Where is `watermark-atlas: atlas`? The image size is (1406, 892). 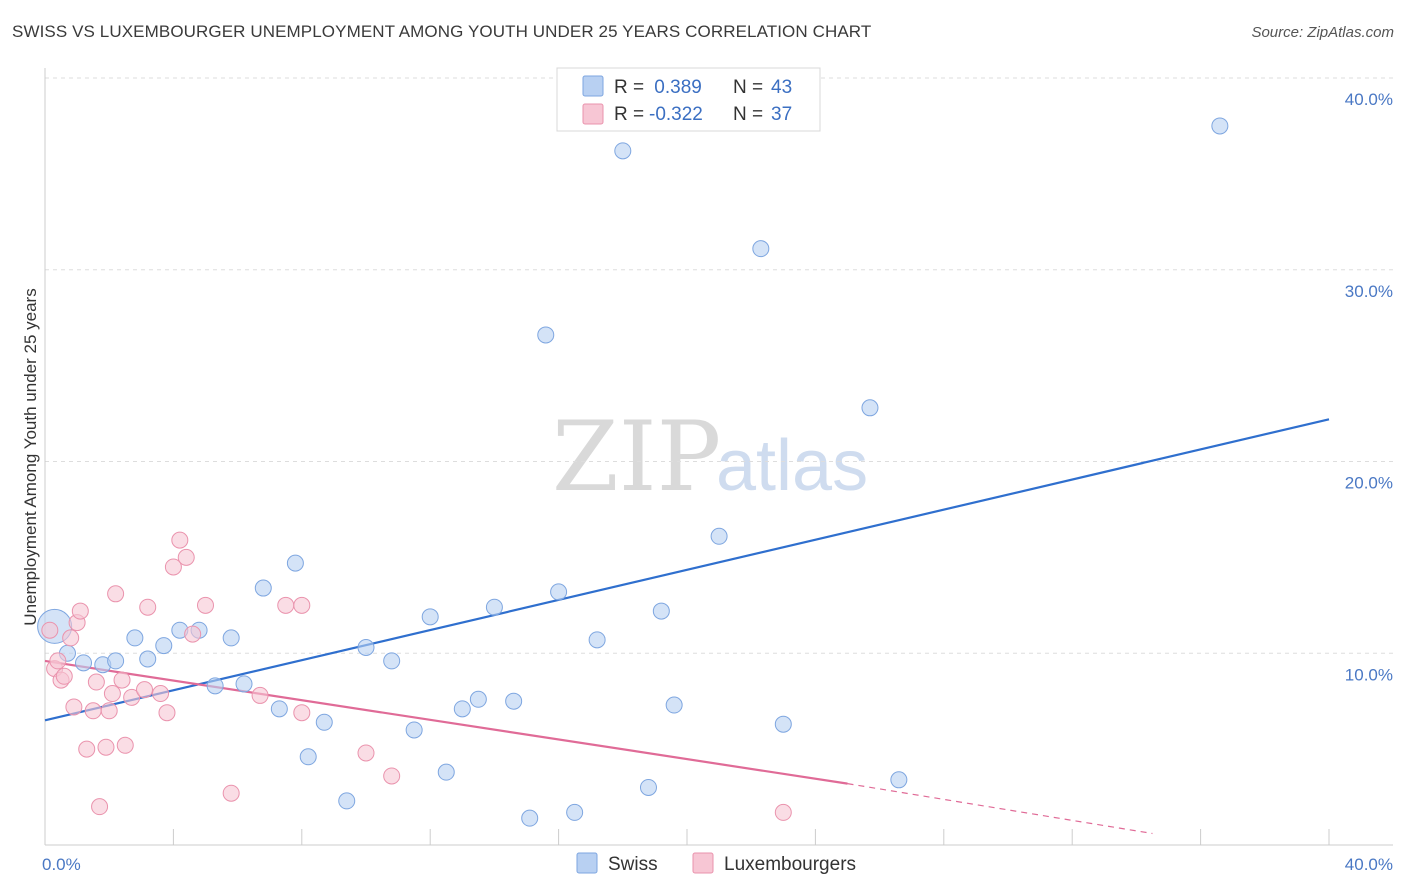
watermark-atlas: atlas is located at coordinates (792, 466).